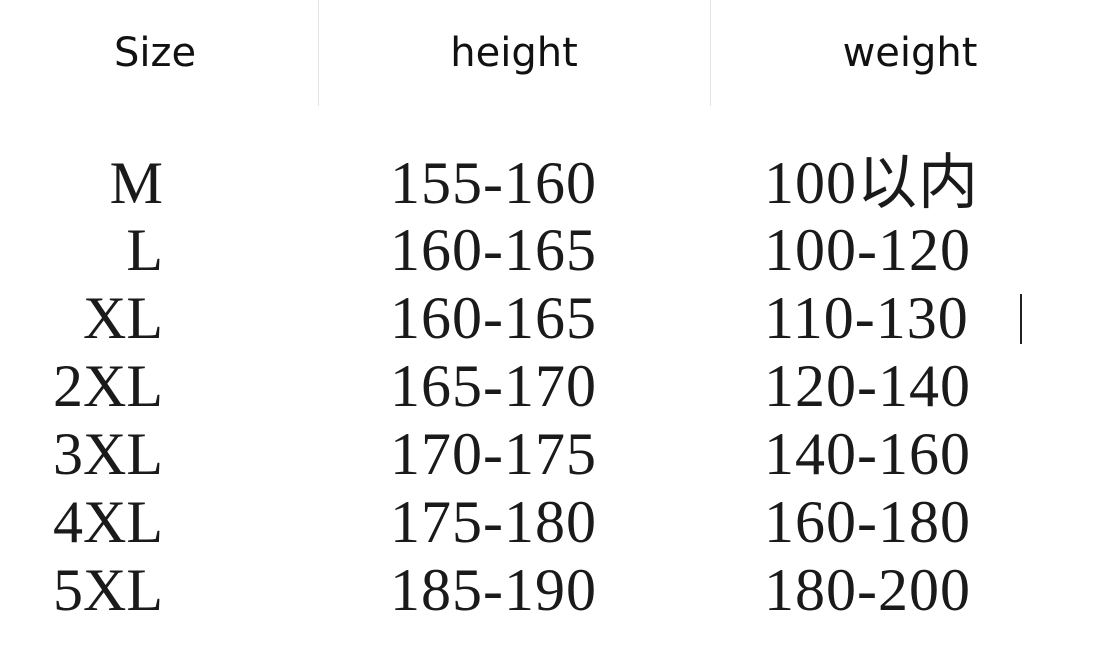 Image resolution: width=1096 pixels, height=648 pixels. I want to click on height-cell: 170-175, so click(493, 454).